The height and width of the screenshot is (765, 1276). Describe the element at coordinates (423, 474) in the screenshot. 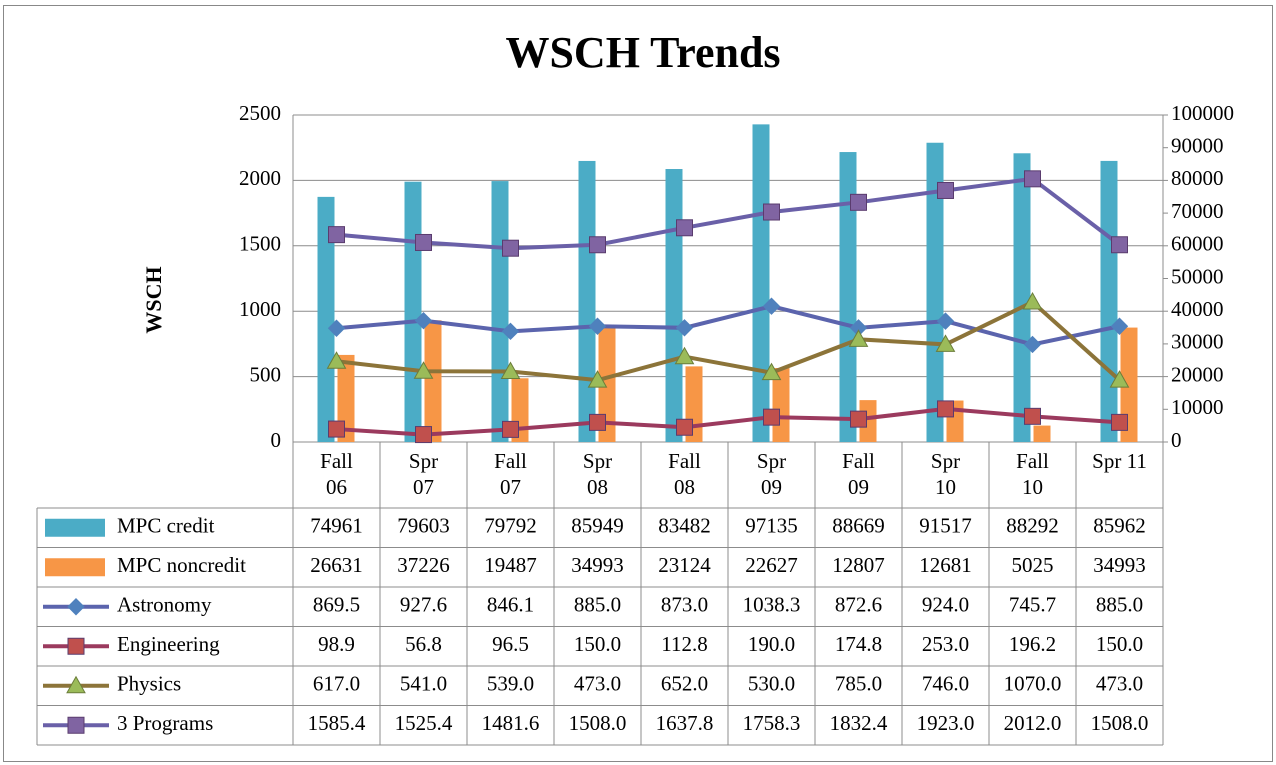

I see `x-tick-label: Spr 07` at that location.